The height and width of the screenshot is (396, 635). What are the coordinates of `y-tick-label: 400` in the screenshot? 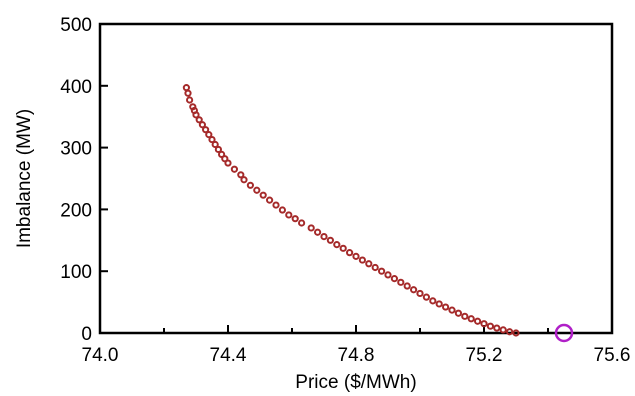 It's located at (76, 87).